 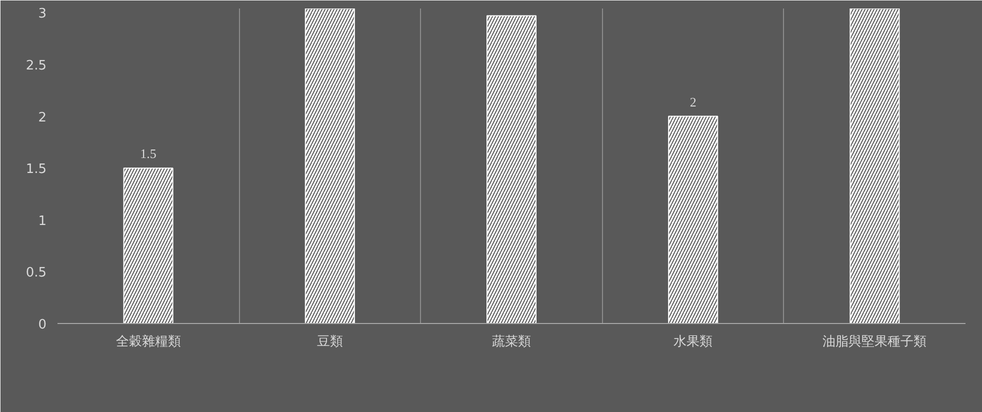 I want to click on y-tick-label: 2, so click(x=42, y=118).